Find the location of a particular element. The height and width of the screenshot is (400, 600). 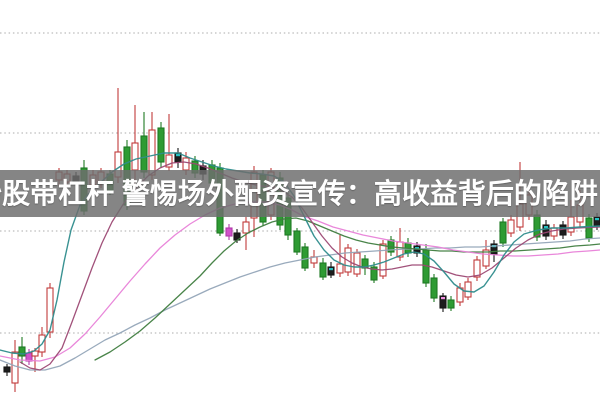

headline-banner: 炒股带杠杆 警惕场外配资宣传：高收益背后的陷阱！ is located at coordinates (300, 193).